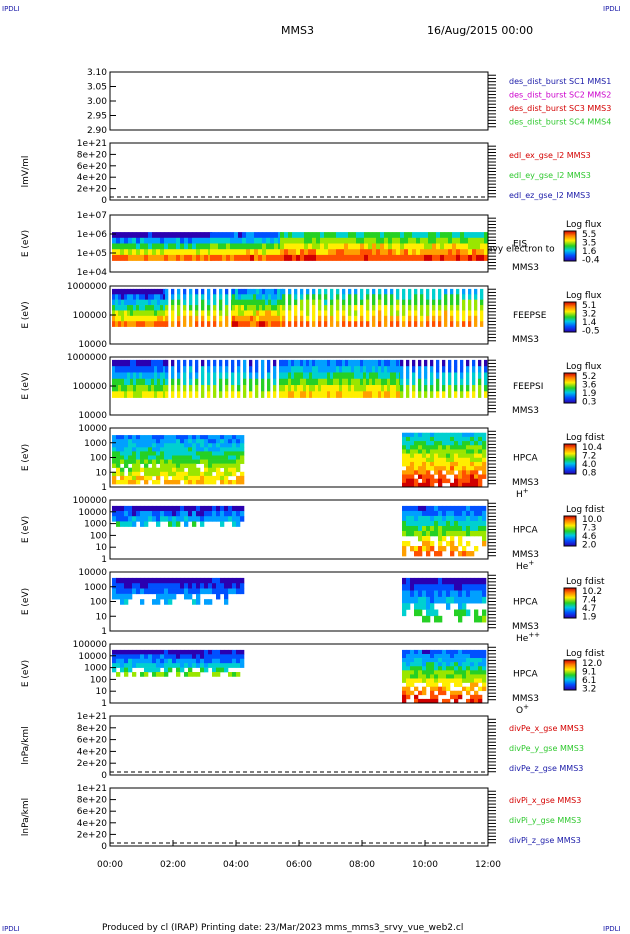 This screenshot has width=630, height=934. What do you see at coordinates (530, 316) in the screenshot?
I see `instrument-label: FEEPSE` at bounding box center [530, 316].